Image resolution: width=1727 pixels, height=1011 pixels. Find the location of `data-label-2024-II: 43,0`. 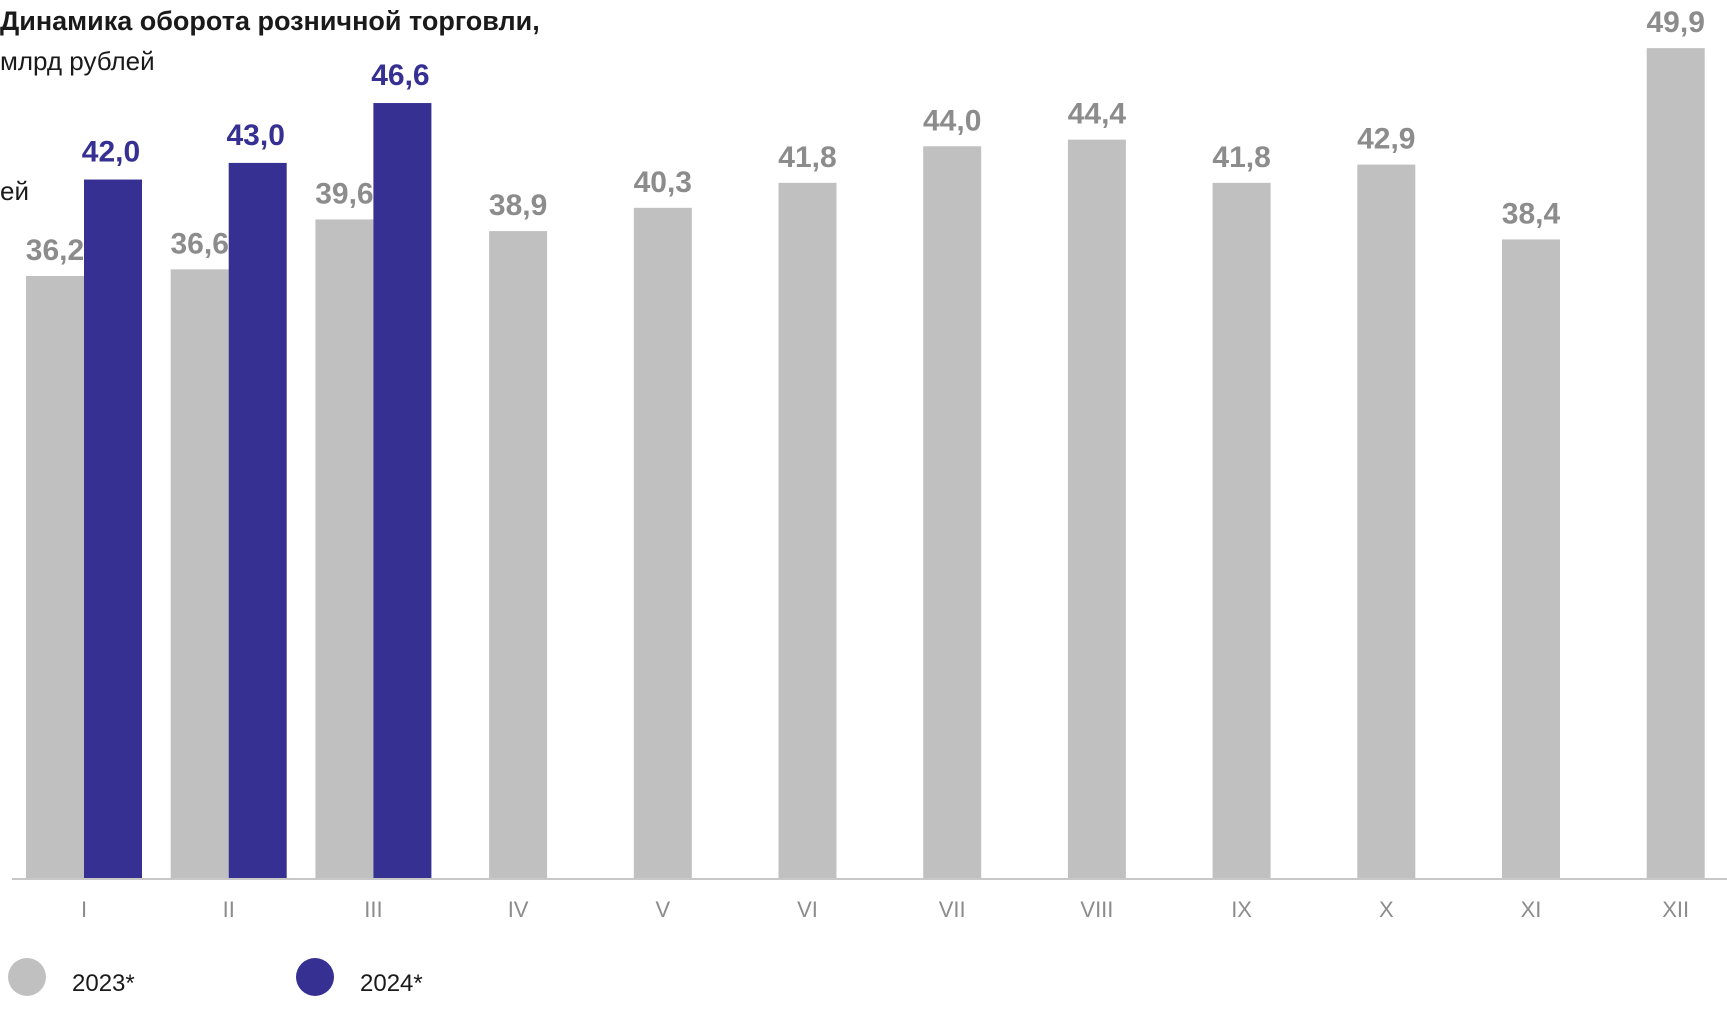

data-label-2024-II: 43,0 is located at coordinates (256, 135).